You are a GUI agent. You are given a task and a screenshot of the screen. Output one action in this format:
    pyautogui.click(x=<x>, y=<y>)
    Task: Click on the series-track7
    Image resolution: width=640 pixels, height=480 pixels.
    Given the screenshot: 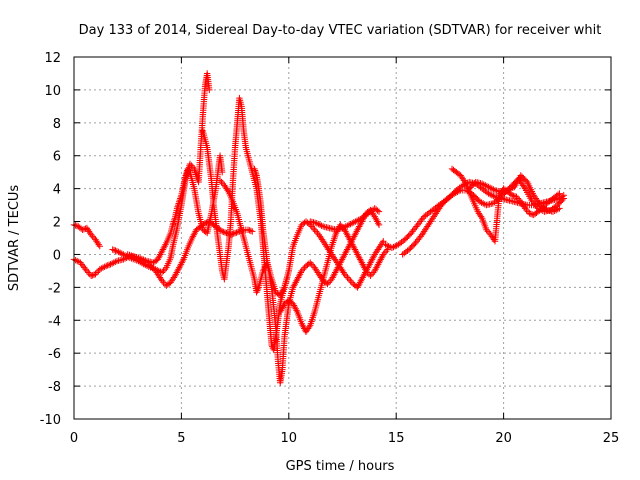 What is the action you would take?
    pyautogui.click(x=319, y=232)
    